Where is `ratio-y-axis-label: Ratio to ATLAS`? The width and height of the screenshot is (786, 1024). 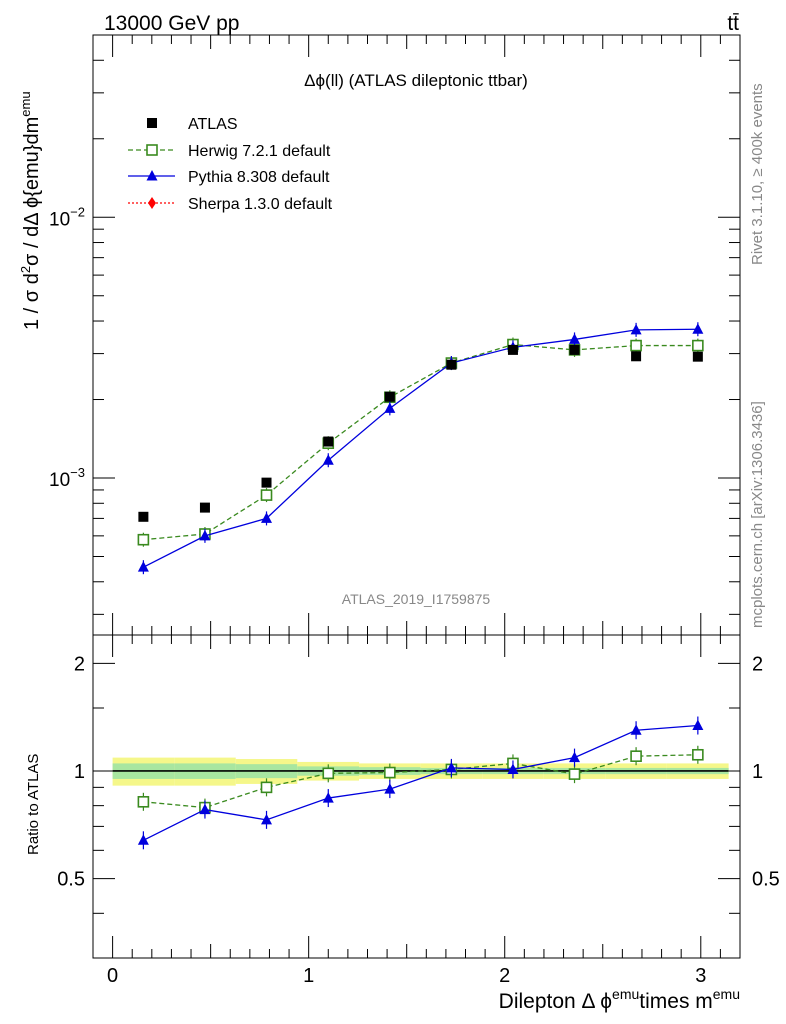
ratio-y-axis-label: Ratio to ATLAS is located at coordinates (33, 804).